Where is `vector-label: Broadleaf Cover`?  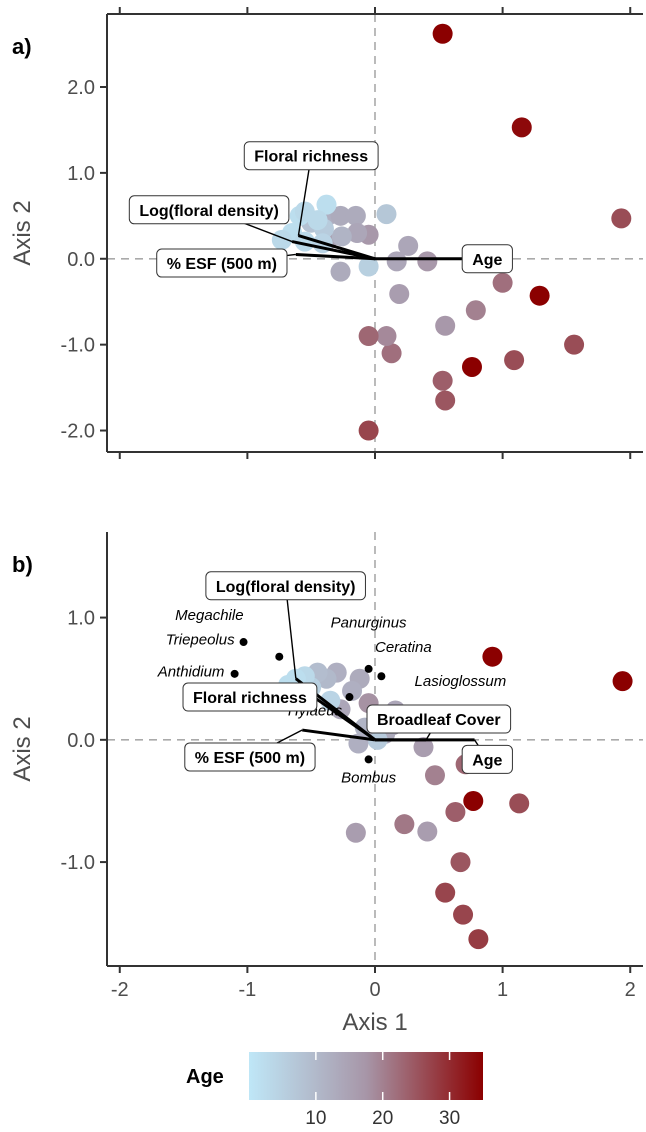
vector-label: Broadleaf Cover is located at coordinates (439, 719).